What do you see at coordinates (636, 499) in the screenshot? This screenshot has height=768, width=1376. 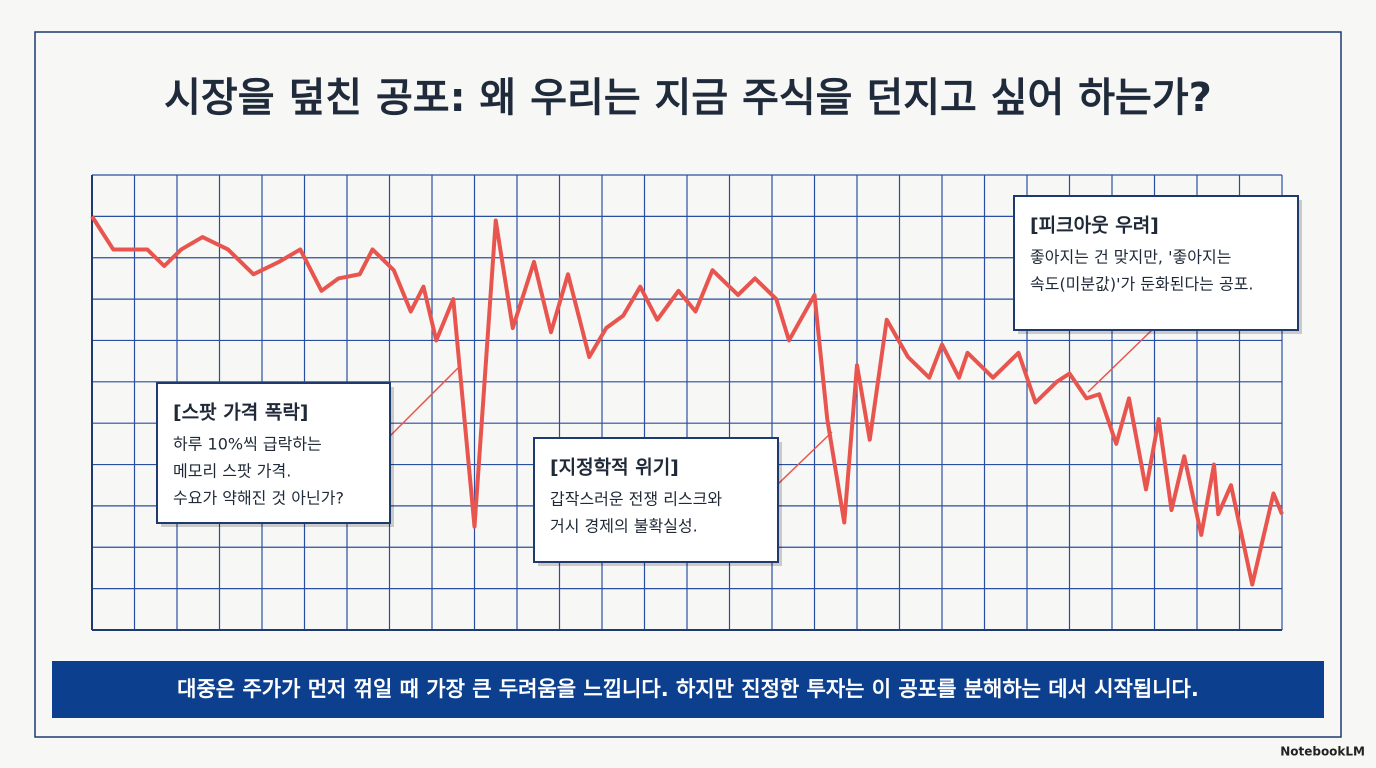 I see `annotation-text: 갑작스러운 전쟁 리스크와` at bounding box center [636, 499].